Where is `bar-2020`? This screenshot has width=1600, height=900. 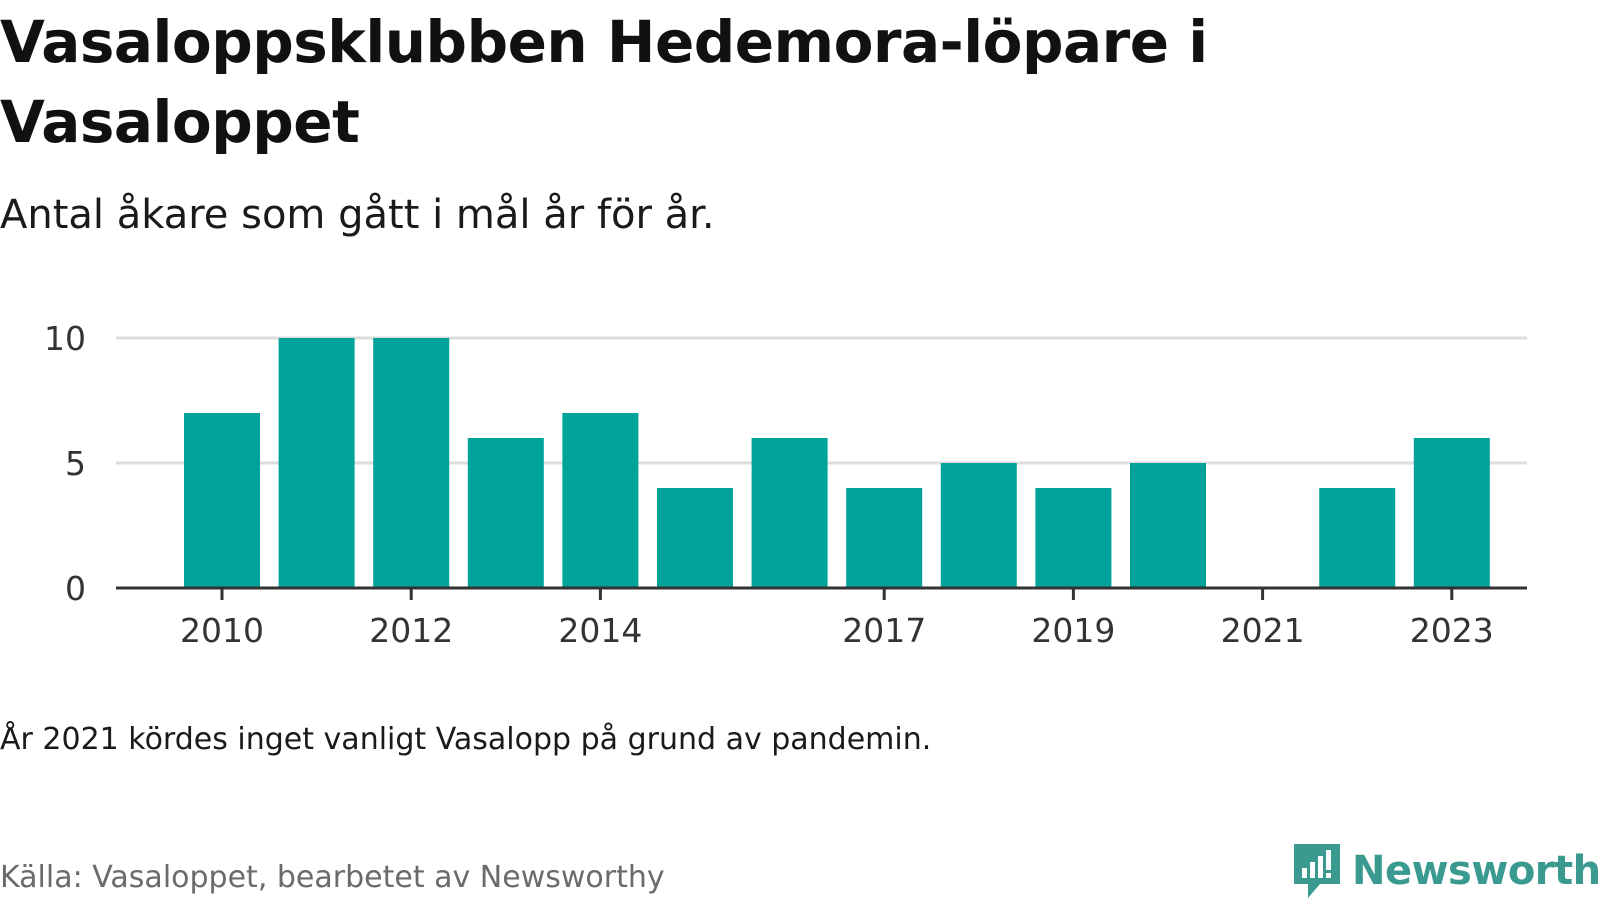 bar-2020 is located at coordinates (1168, 525).